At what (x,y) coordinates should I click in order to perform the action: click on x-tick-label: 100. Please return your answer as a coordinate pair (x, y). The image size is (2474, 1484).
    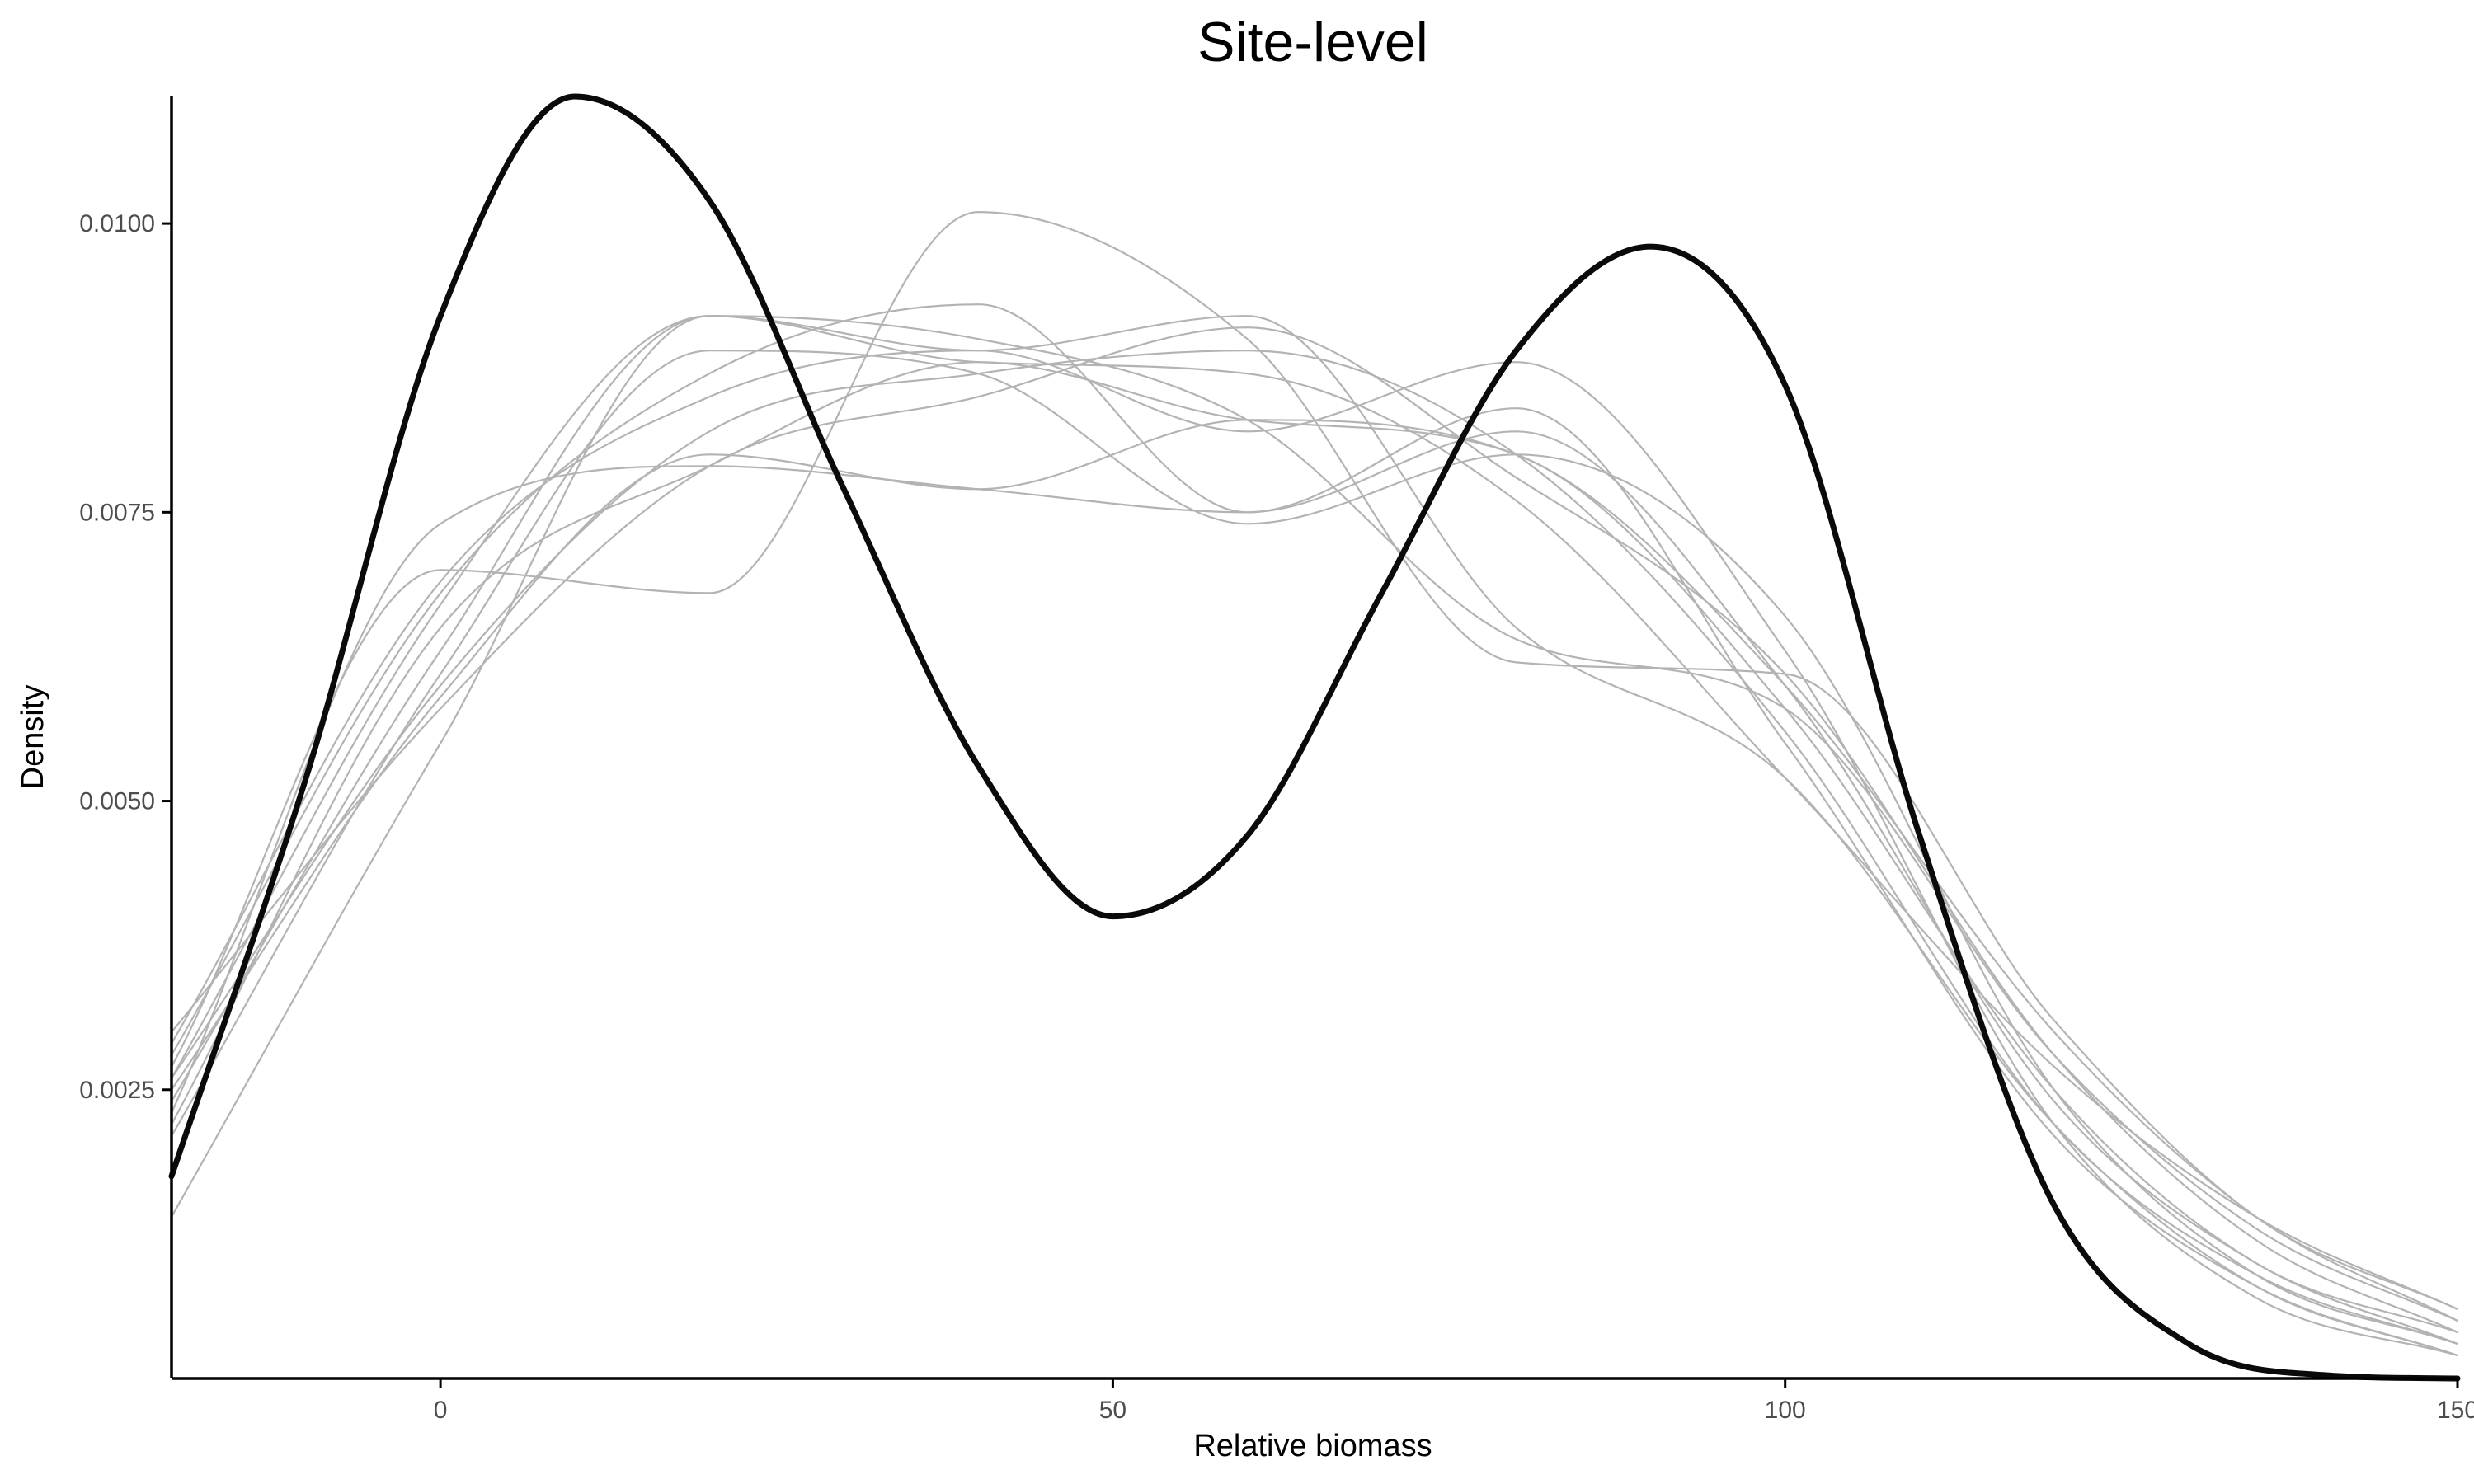
    Looking at the image, I should click on (1785, 1410).